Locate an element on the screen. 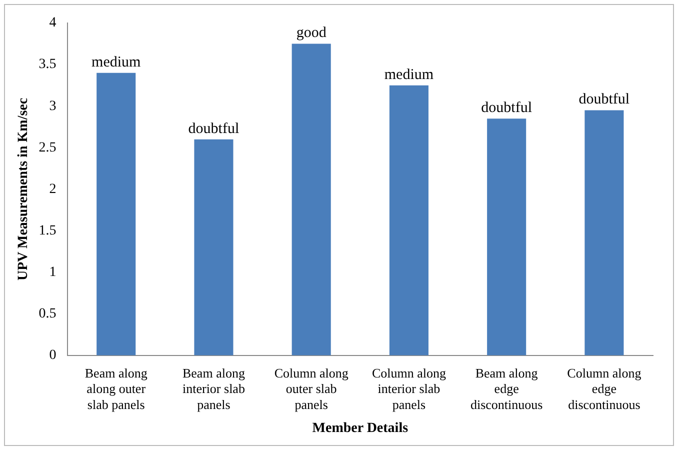 The image size is (678, 450). x-tick-label: Column along interior slab panels is located at coordinates (409, 389).